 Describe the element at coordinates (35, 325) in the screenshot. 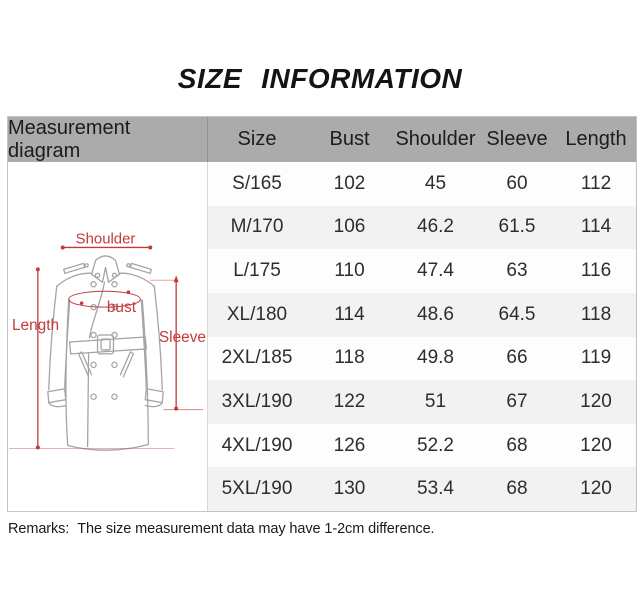

I see `length-label: Length` at that location.